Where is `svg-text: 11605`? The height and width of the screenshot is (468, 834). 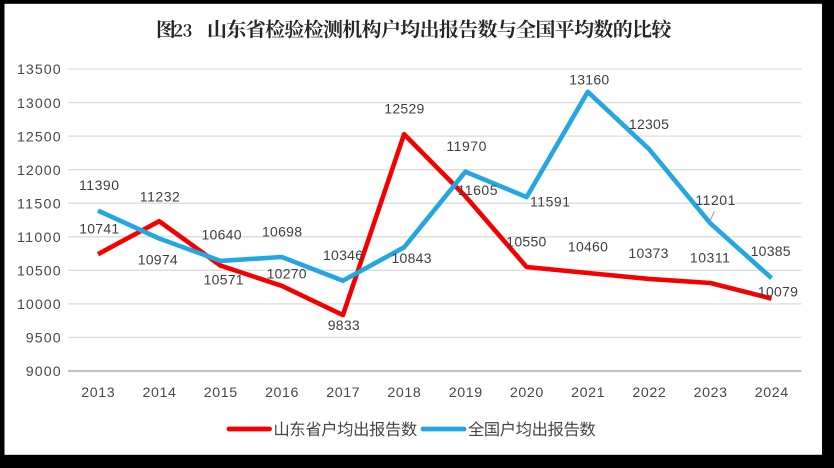
svg-text: 11605 is located at coordinates (478, 190).